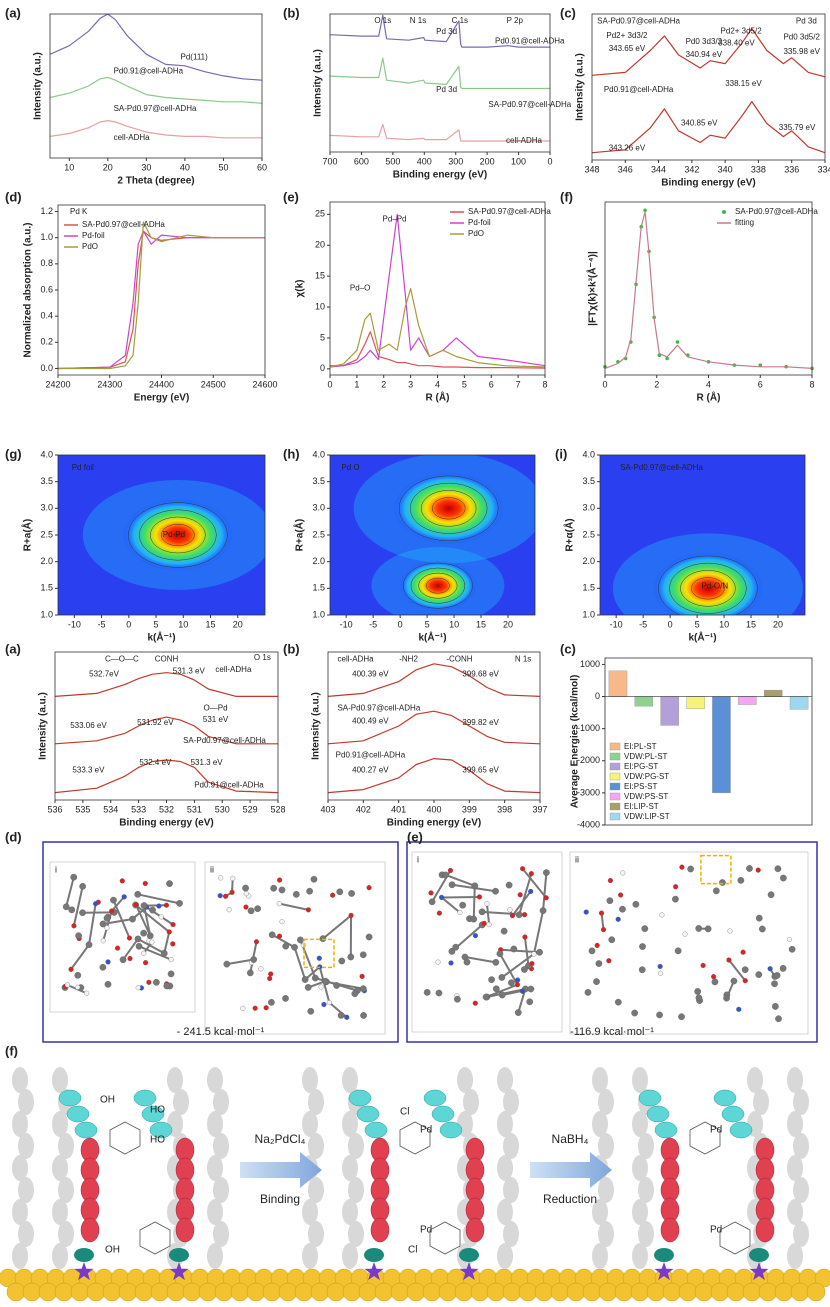  I want to click on y-tick-label: 2.0, so click(46, 561).